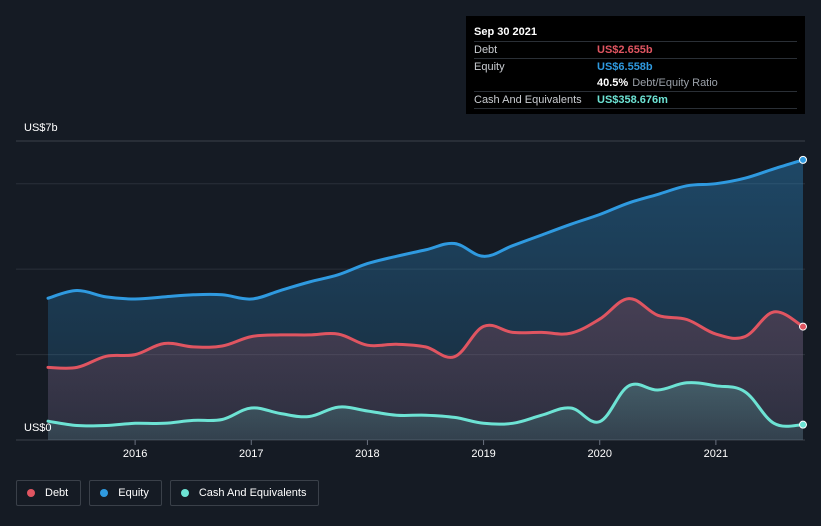 The image size is (821, 526). Describe the element at coordinates (41, 128) in the screenshot. I see `y-axis-max-label: US$7b` at that location.